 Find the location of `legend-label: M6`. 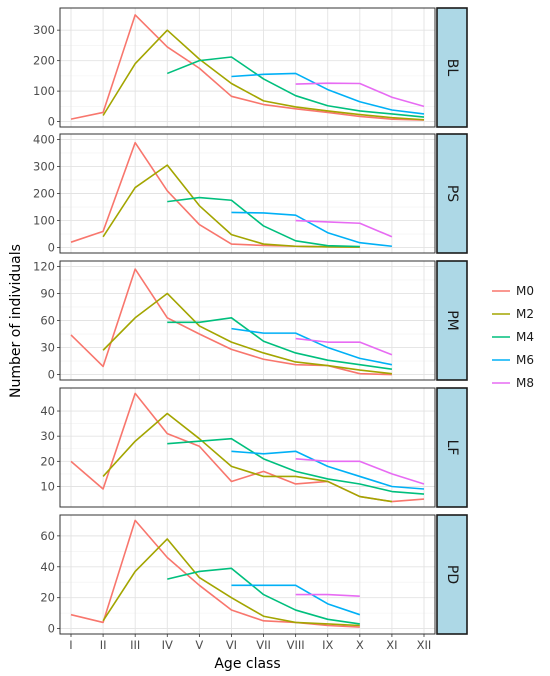

legend-label: M6 is located at coordinates (525, 360).